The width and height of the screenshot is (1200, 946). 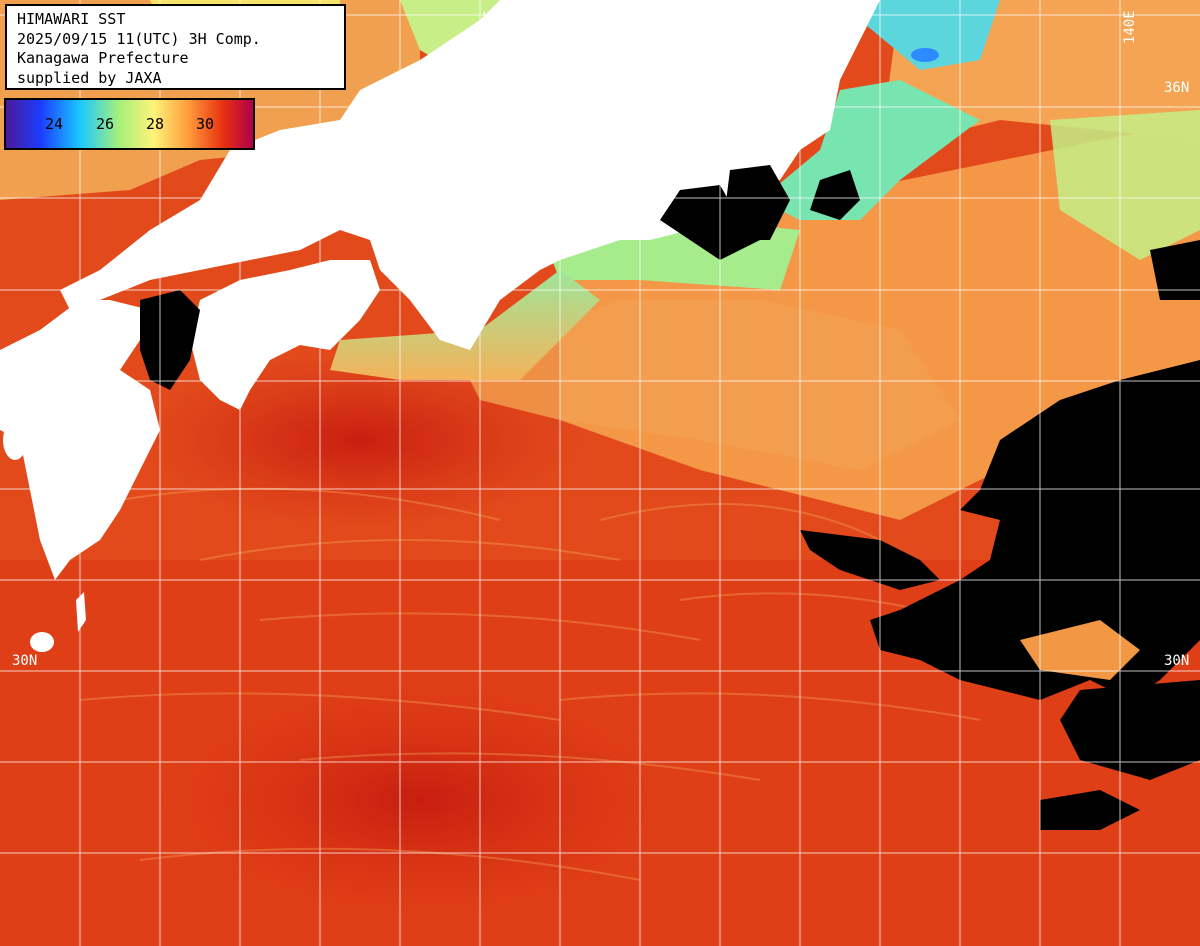 I want to click on mid-belt, so click(x=710, y=385).